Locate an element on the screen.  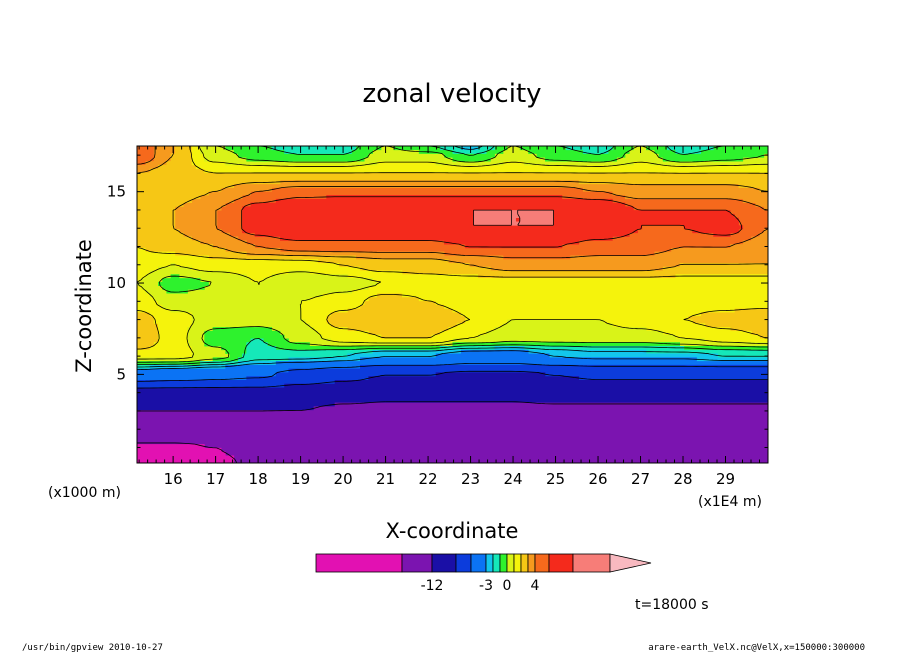
y-axis-label: Z-coordinate is located at coordinates (84, 306).